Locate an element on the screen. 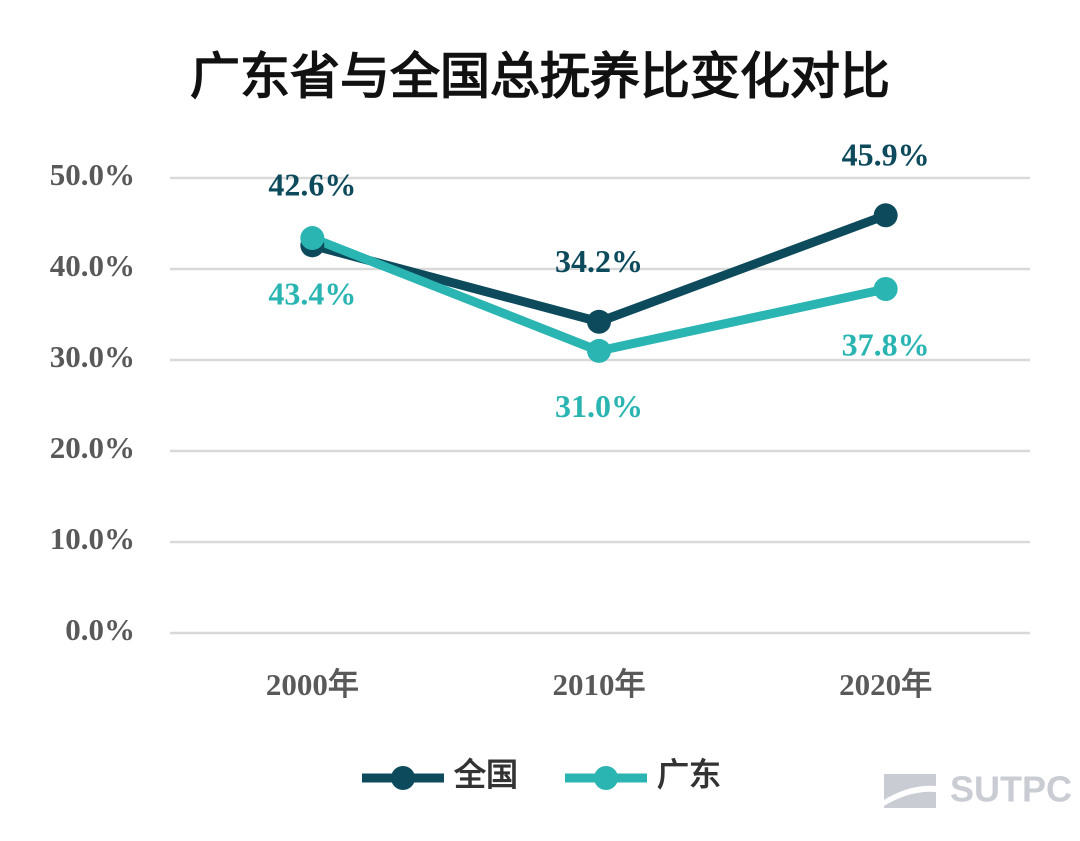 The width and height of the screenshot is (1080, 841). data-label: 43.4% is located at coordinates (312, 293).